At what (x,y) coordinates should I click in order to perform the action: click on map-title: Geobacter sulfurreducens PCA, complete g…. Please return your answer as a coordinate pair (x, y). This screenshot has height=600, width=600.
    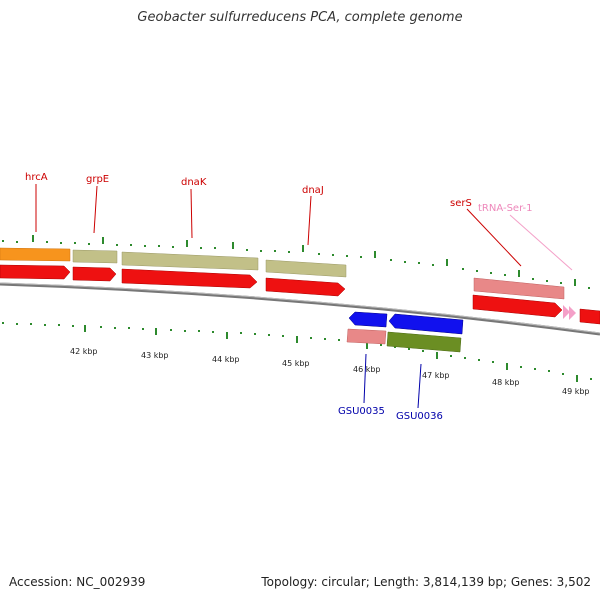
    Looking at the image, I should click on (300, 17).